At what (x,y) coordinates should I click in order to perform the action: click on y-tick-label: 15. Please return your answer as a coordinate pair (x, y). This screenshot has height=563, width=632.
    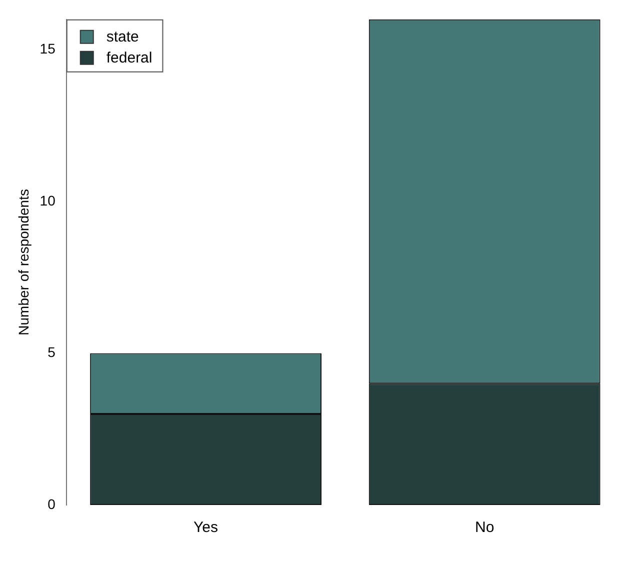
    Looking at the image, I should click on (48, 48).